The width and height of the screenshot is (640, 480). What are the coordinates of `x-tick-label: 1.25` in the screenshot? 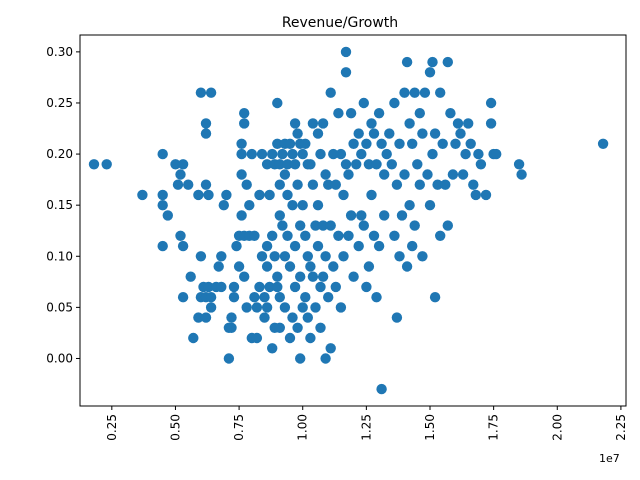 It's located at (366, 427).